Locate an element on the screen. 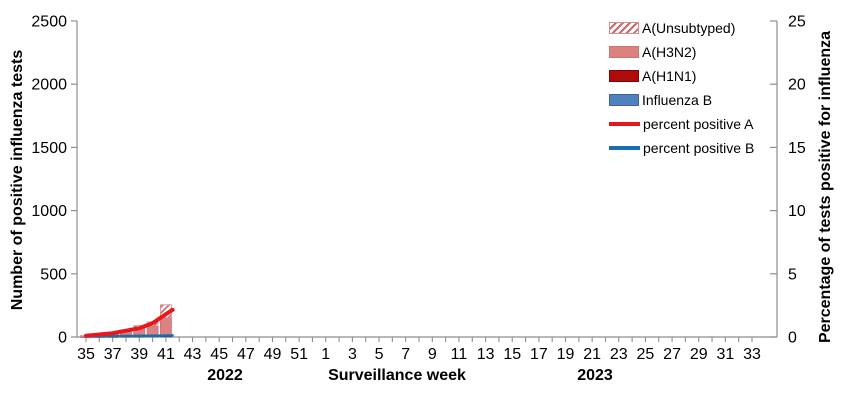  x-axis-tick-label: 3 is located at coordinates (352, 354).